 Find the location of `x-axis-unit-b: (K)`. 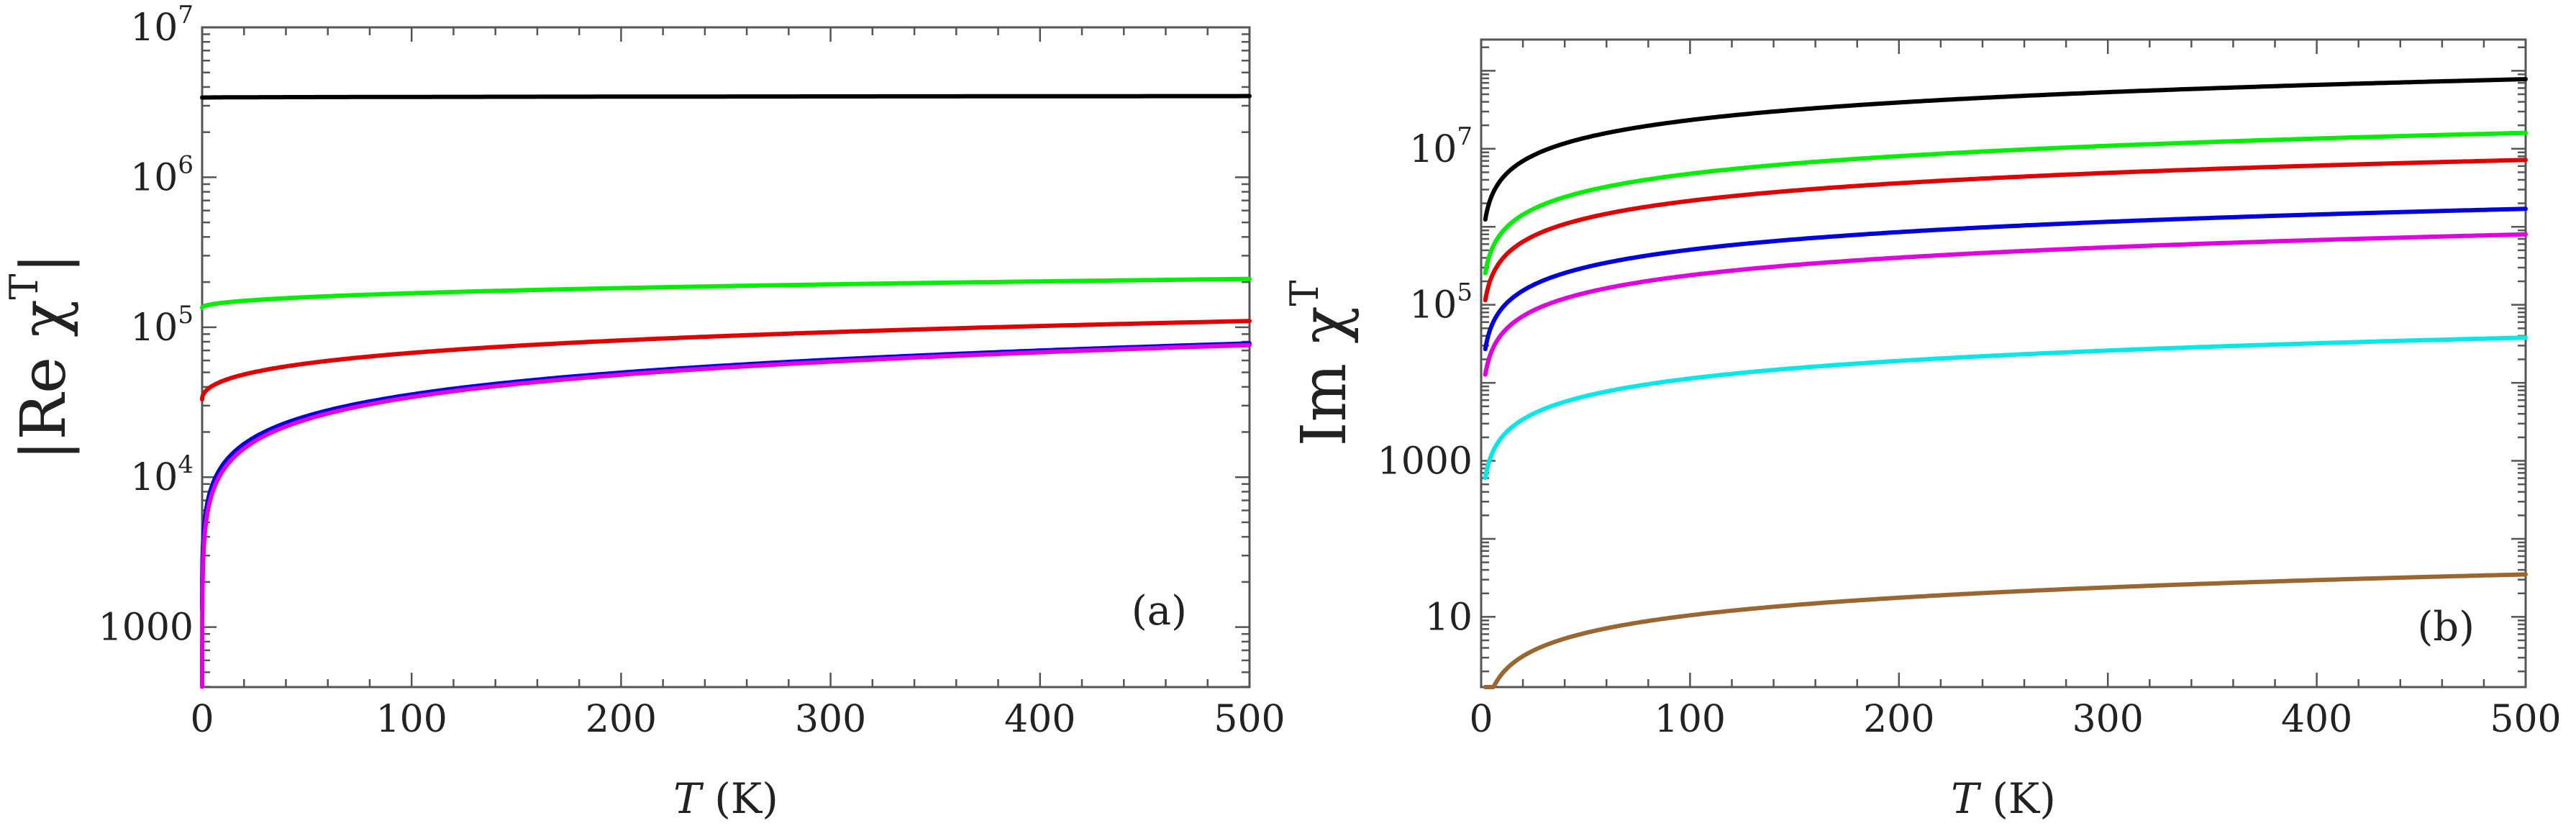

x-axis-unit-b: (K) is located at coordinates (2018, 798).